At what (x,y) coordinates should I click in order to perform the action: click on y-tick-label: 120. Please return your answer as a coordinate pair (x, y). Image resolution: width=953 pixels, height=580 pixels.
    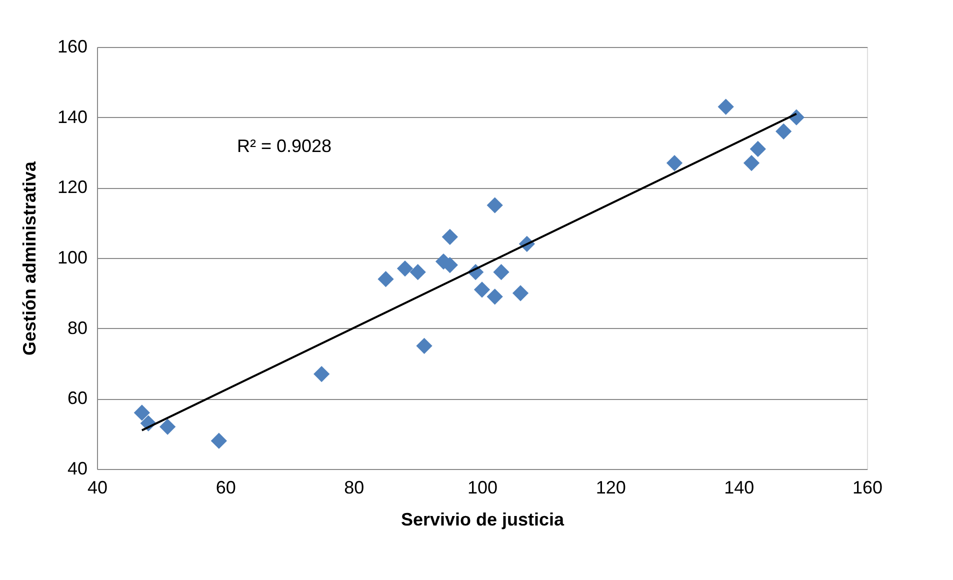
    Looking at the image, I should click on (72, 187).